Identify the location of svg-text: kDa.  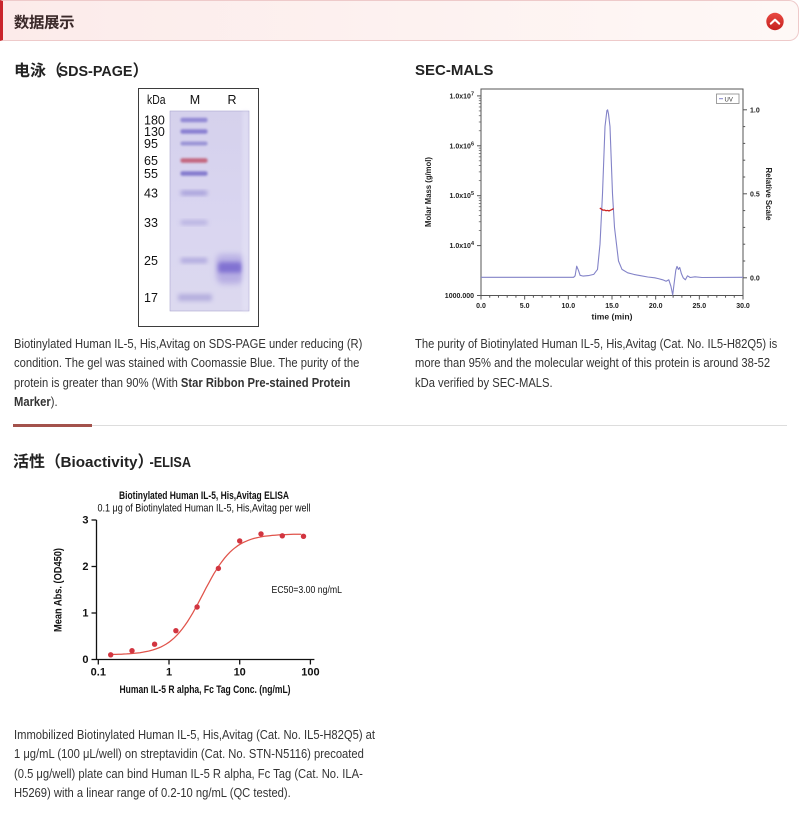
(156, 100).